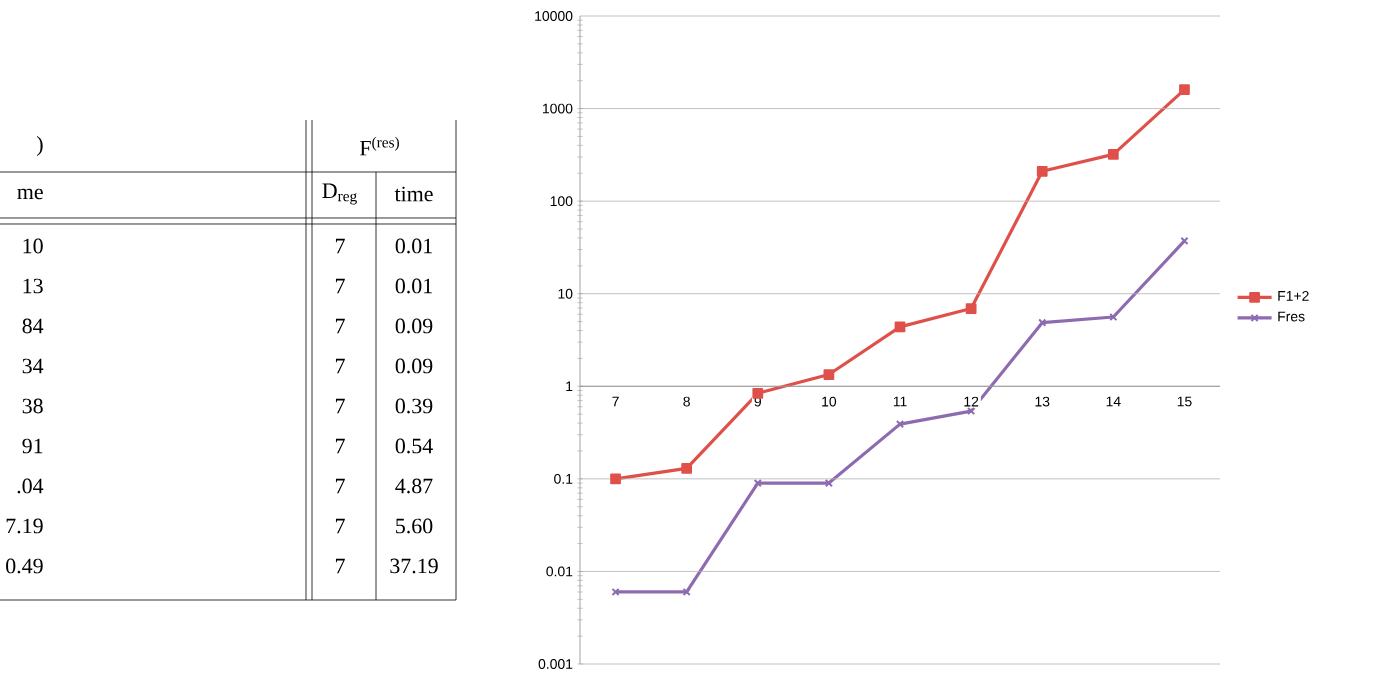 The height and width of the screenshot is (696, 1384). What do you see at coordinates (30, 486) in the screenshot?
I see `text: .04` at bounding box center [30, 486].